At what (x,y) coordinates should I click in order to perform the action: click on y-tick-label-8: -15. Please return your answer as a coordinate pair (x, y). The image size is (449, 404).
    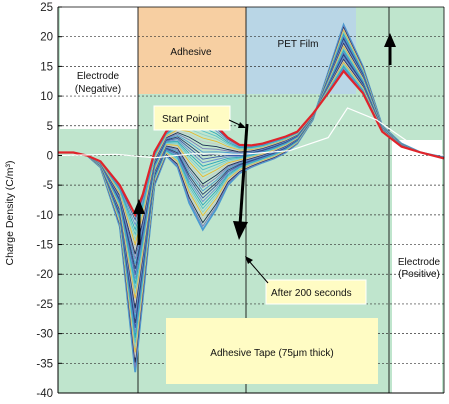
    Looking at the image, I should click on (44, 246).